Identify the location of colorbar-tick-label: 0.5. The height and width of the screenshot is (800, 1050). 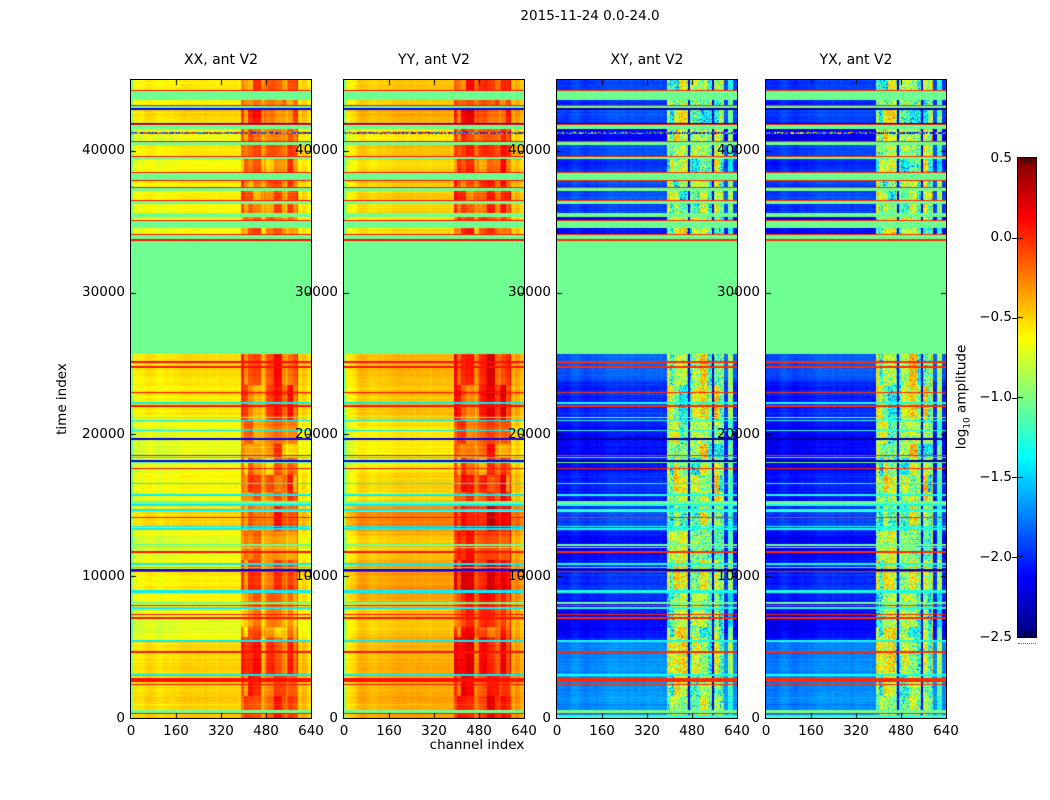
(1001, 157).